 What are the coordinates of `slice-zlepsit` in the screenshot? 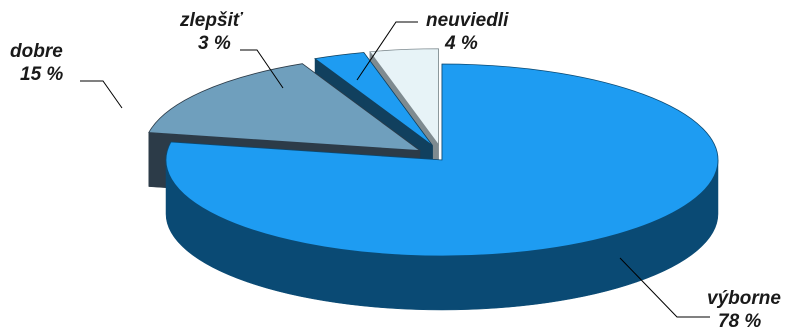 It's located at (373, 99).